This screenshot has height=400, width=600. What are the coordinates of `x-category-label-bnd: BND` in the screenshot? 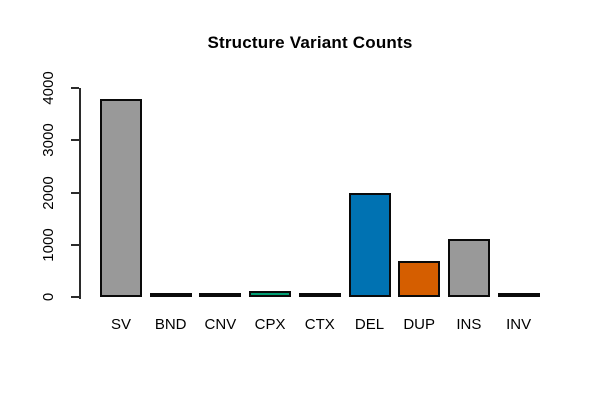 It's located at (170, 324).